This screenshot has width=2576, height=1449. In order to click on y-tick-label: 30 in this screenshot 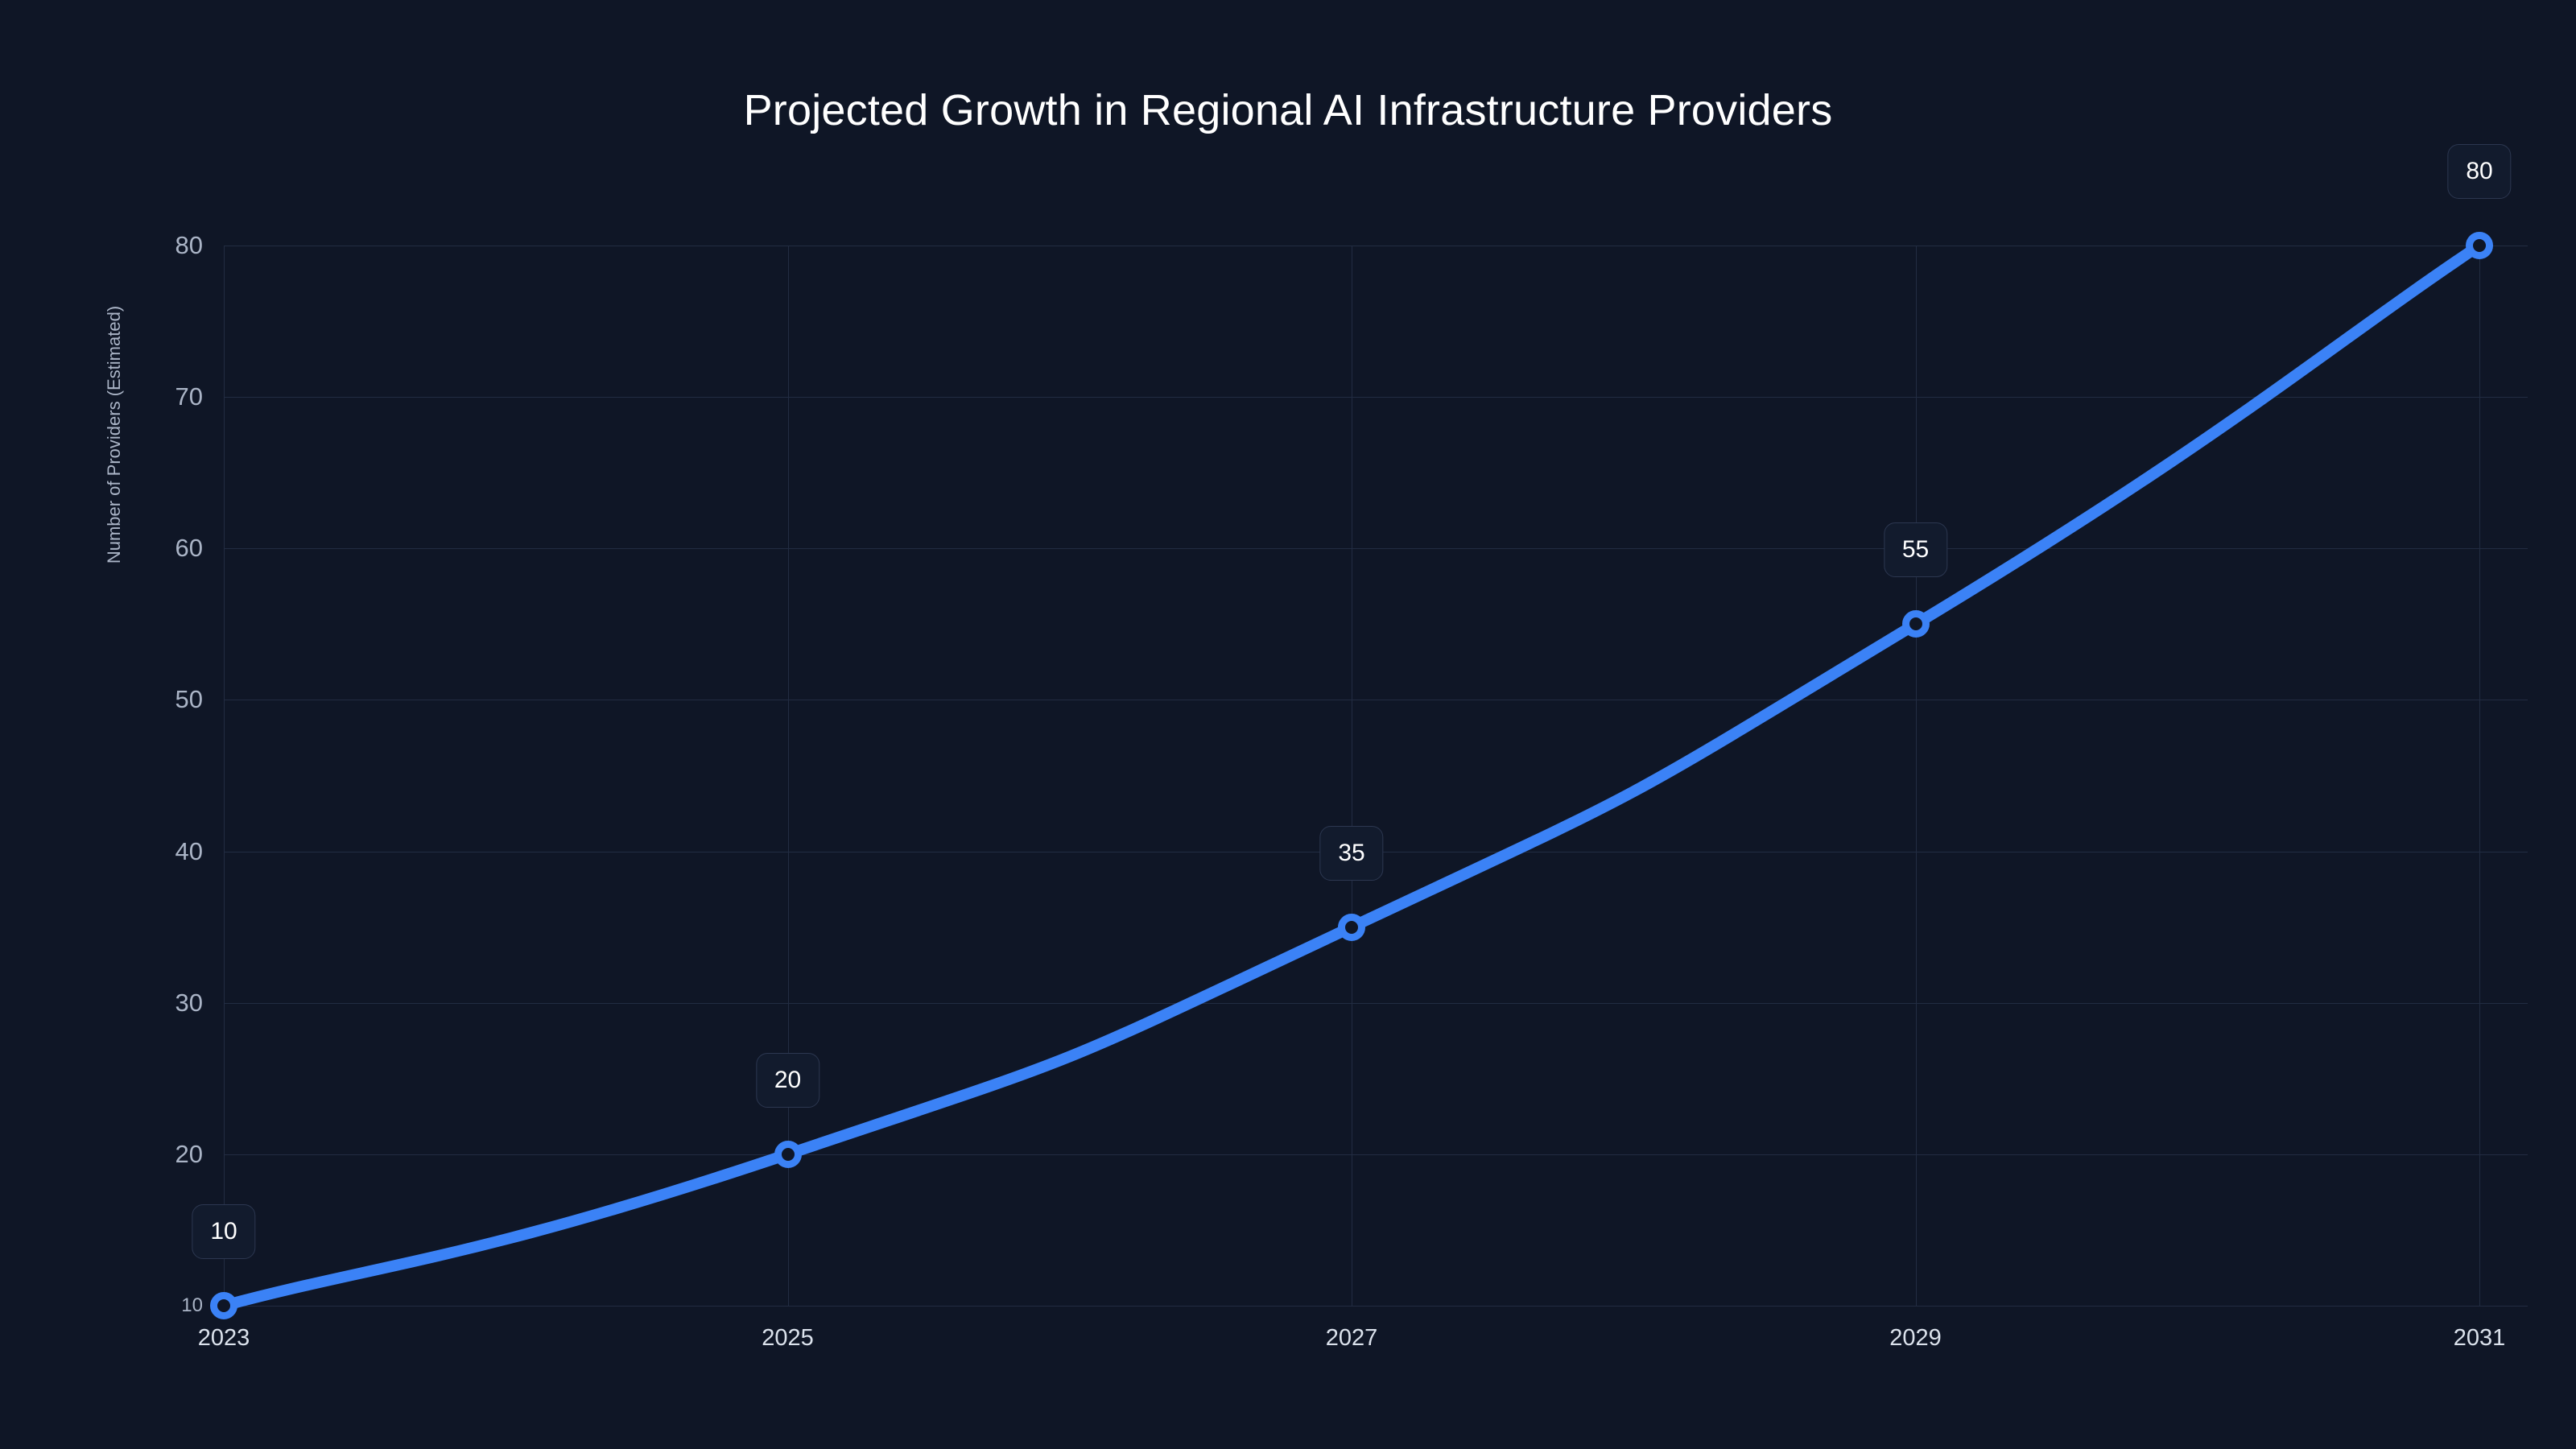, I will do `click(189, 1002)`.